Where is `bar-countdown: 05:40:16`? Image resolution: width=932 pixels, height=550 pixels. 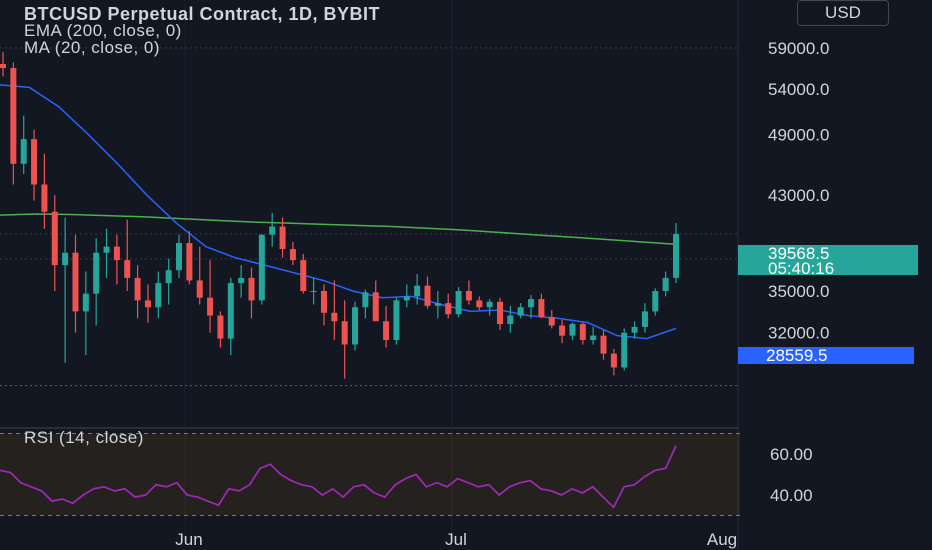
bar-countdown: 05:40:16 is located at coordinates (801, 268).